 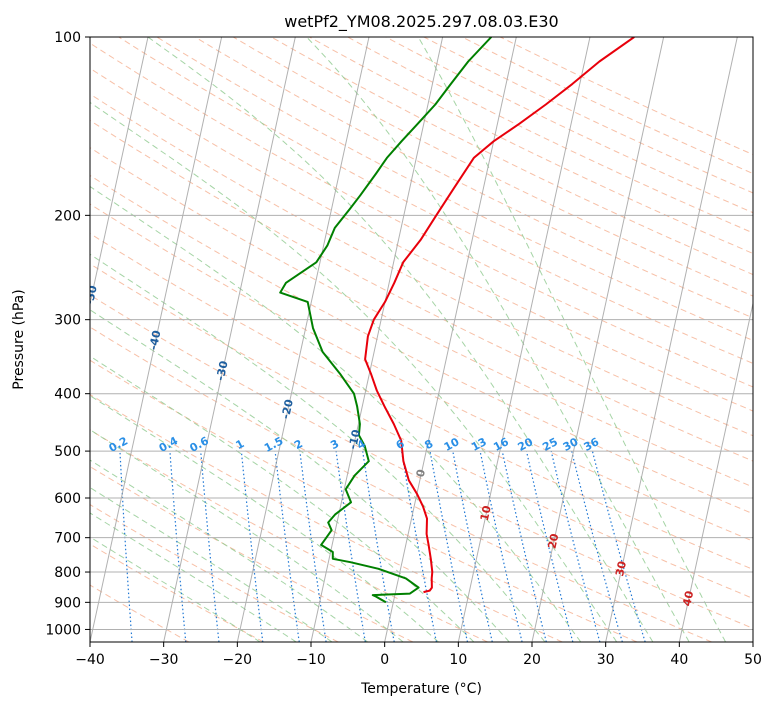 What do you see at coordinates (501, 444) in the screenshot?
I see `mixing-ratio-label: 16` at bounding box center [501, 444].